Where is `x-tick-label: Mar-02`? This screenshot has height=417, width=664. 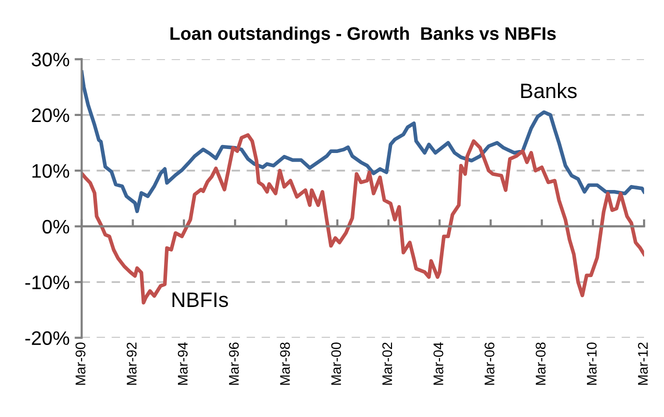 x-tick-label: Mar-02 is located at coordinates (387, 363).